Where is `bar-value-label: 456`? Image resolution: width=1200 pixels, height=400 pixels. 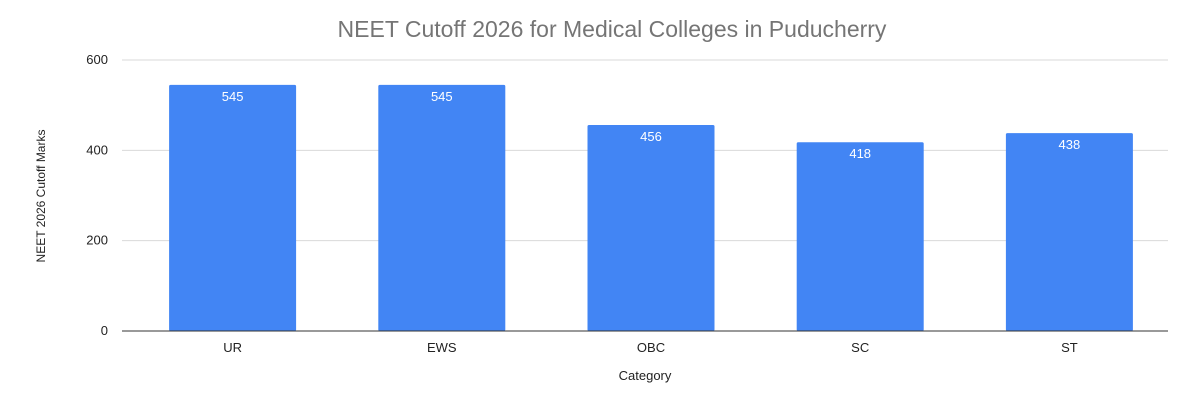 bar-value-label: 456 is located at coordinates (651, 136).